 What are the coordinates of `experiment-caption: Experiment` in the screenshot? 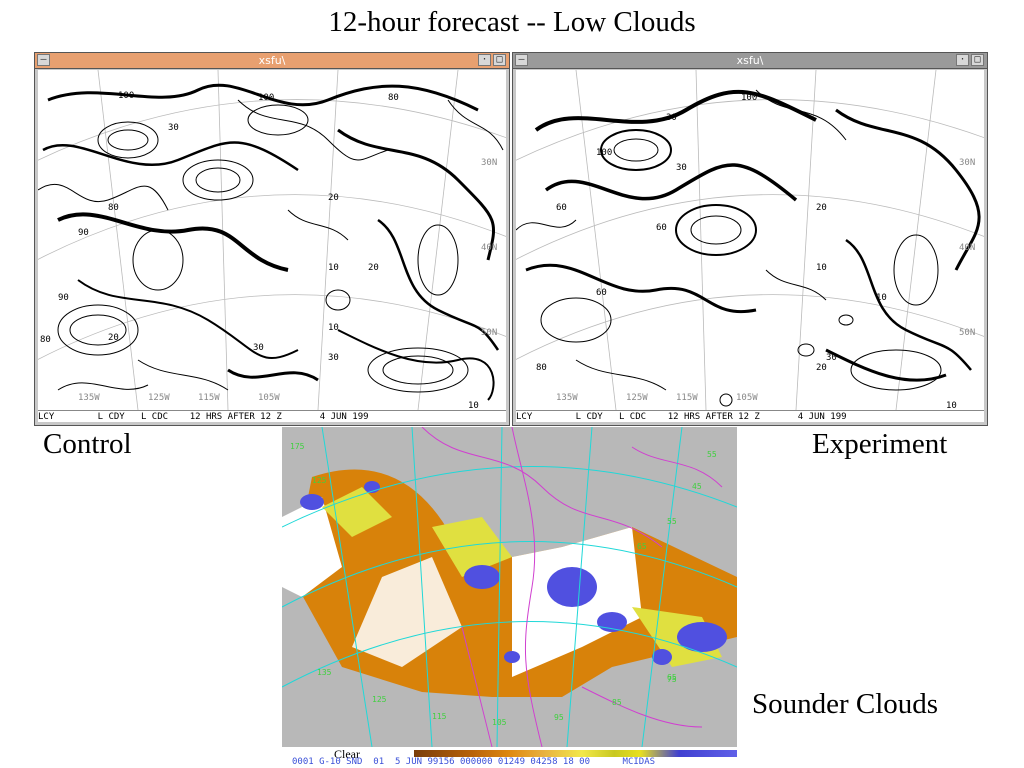 It's located at (880, 444).